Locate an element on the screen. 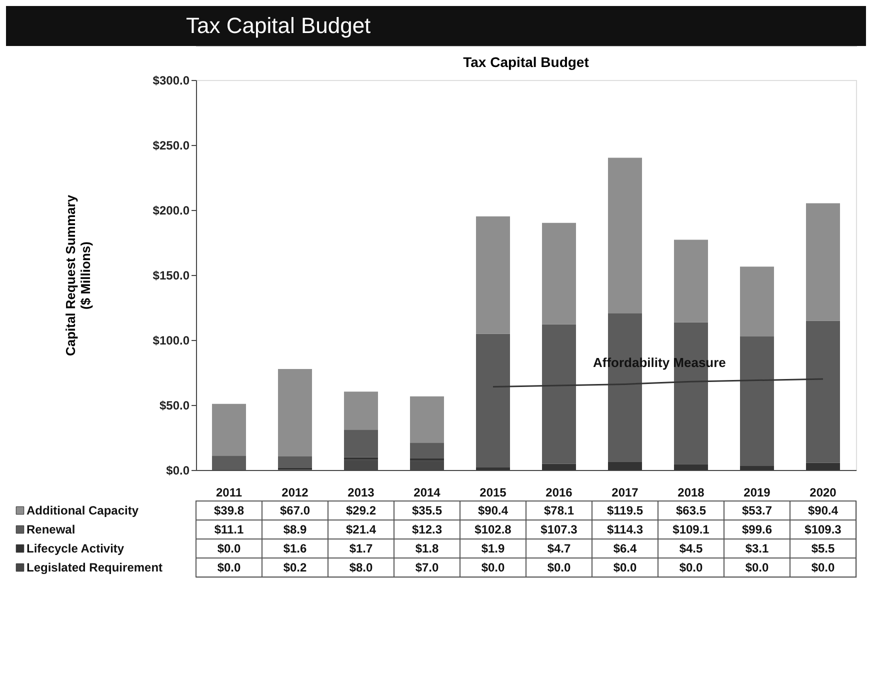 Image resolution: width=886 pixels, height=673 pixels. data-label: $1.6 is located at coordinates (295, 549).